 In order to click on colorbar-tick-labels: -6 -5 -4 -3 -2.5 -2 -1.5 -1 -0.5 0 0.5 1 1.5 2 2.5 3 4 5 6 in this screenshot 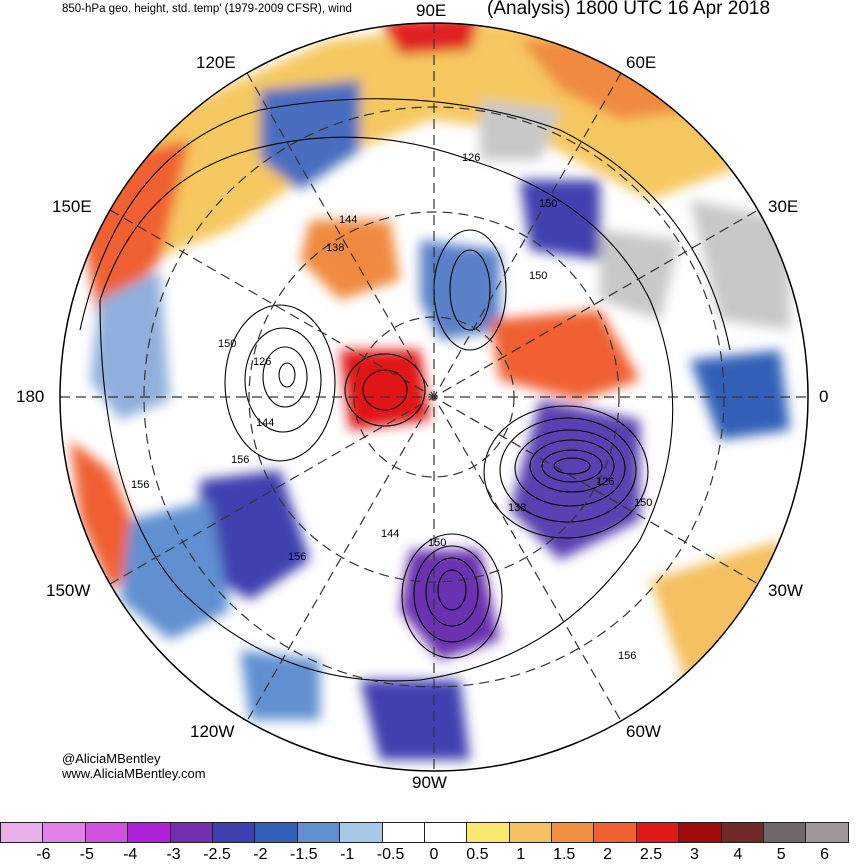, I will do `click(434, 855)`.